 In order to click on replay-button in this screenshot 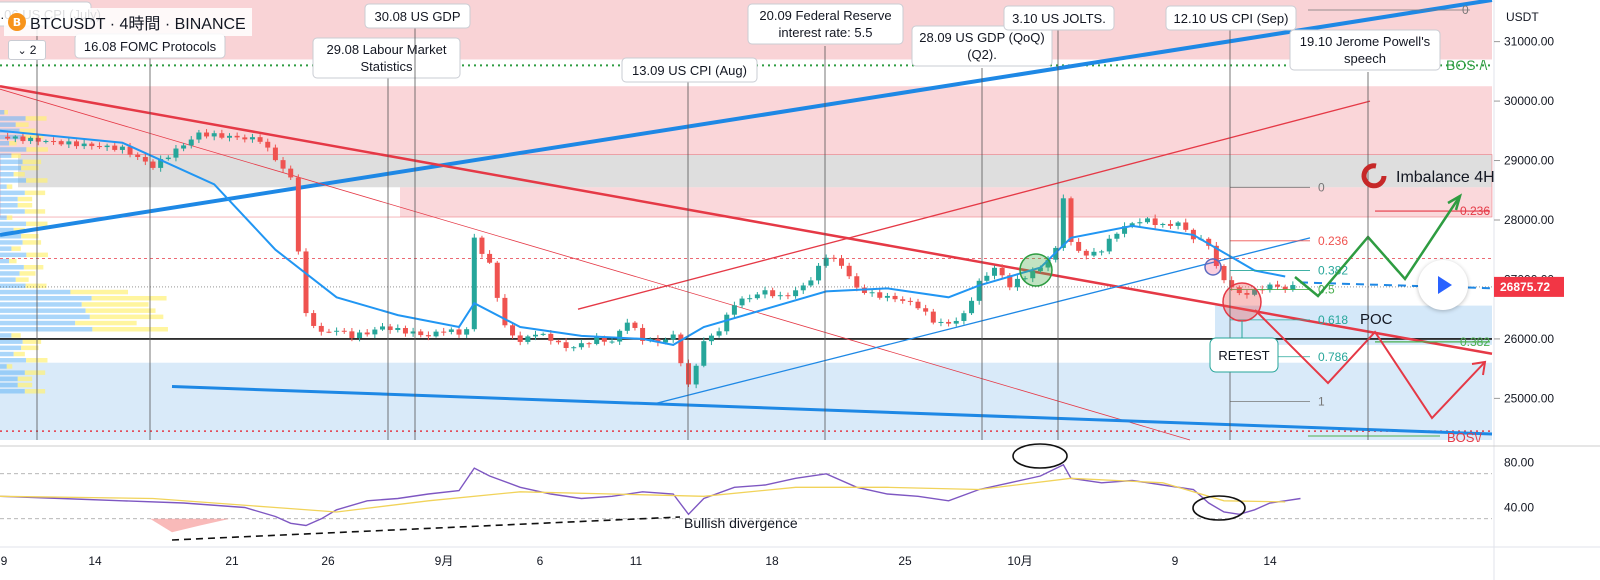, I will do `click(1443, 285)`.